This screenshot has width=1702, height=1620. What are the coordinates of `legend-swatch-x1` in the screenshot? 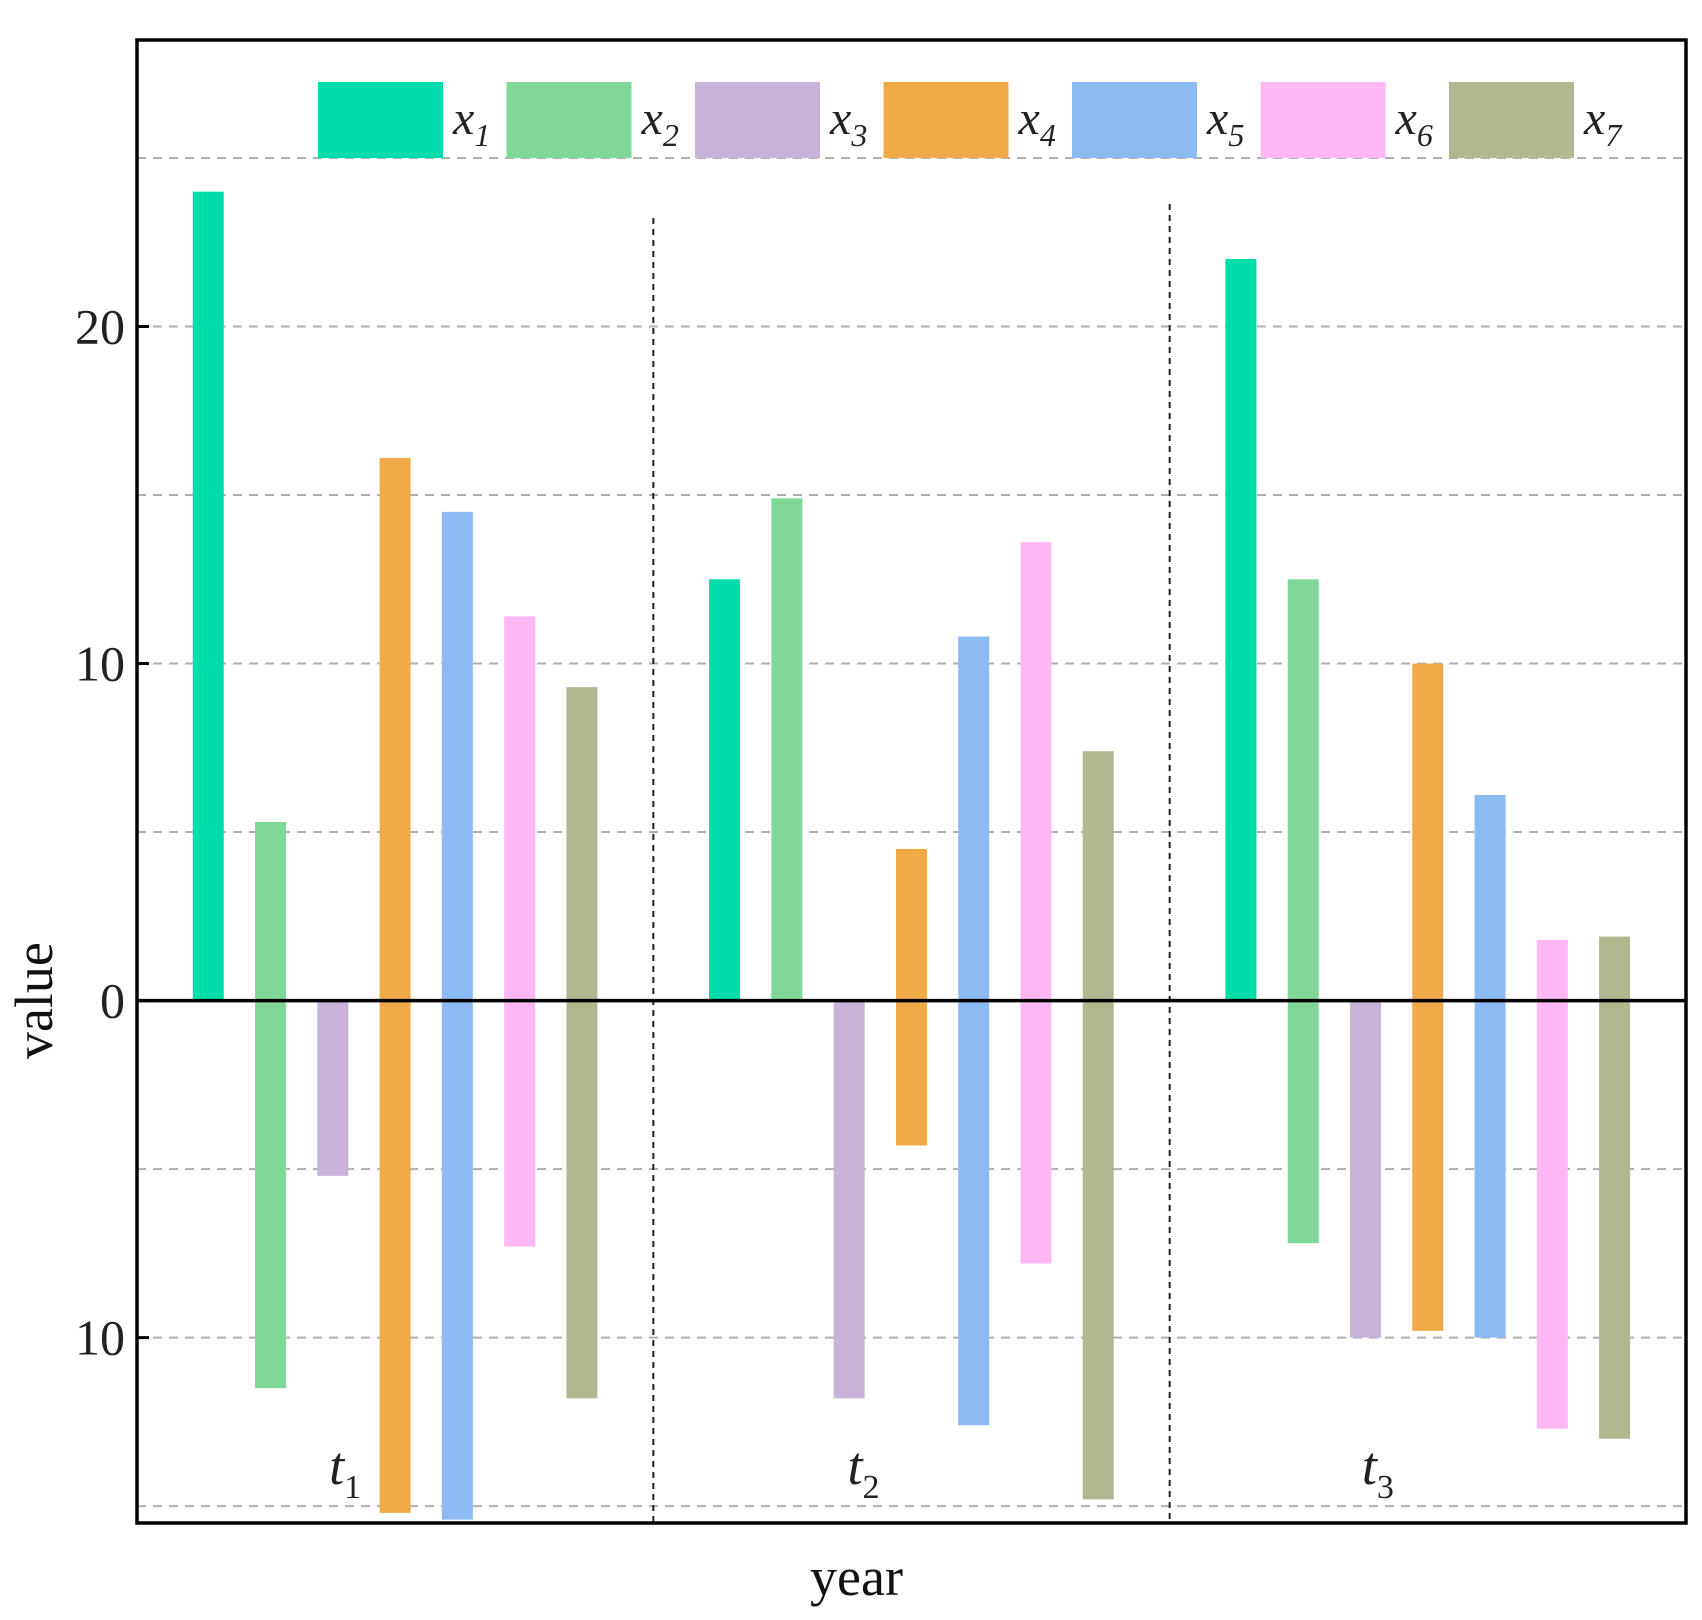 It's located at (380, 120).